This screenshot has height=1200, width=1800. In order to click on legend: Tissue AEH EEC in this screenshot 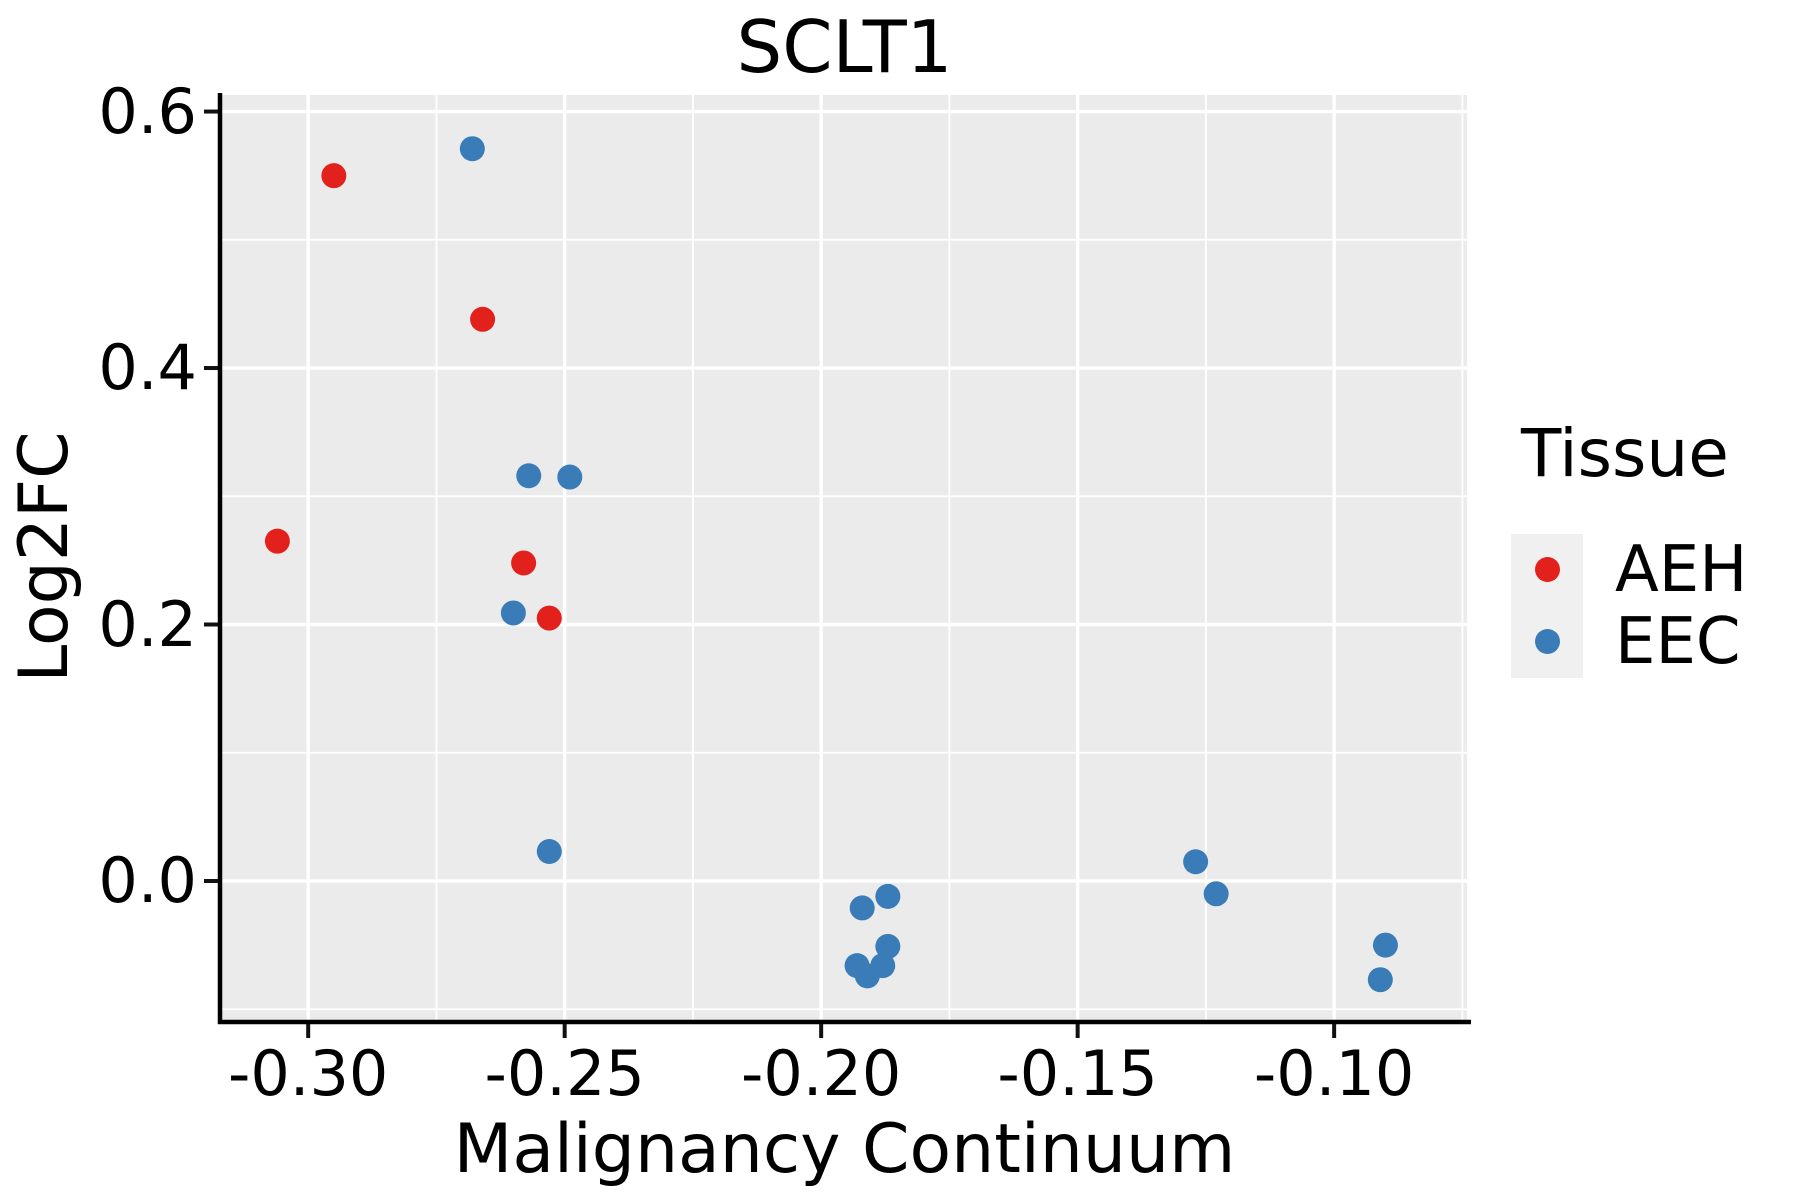, I will do `click(1629, 547)`.